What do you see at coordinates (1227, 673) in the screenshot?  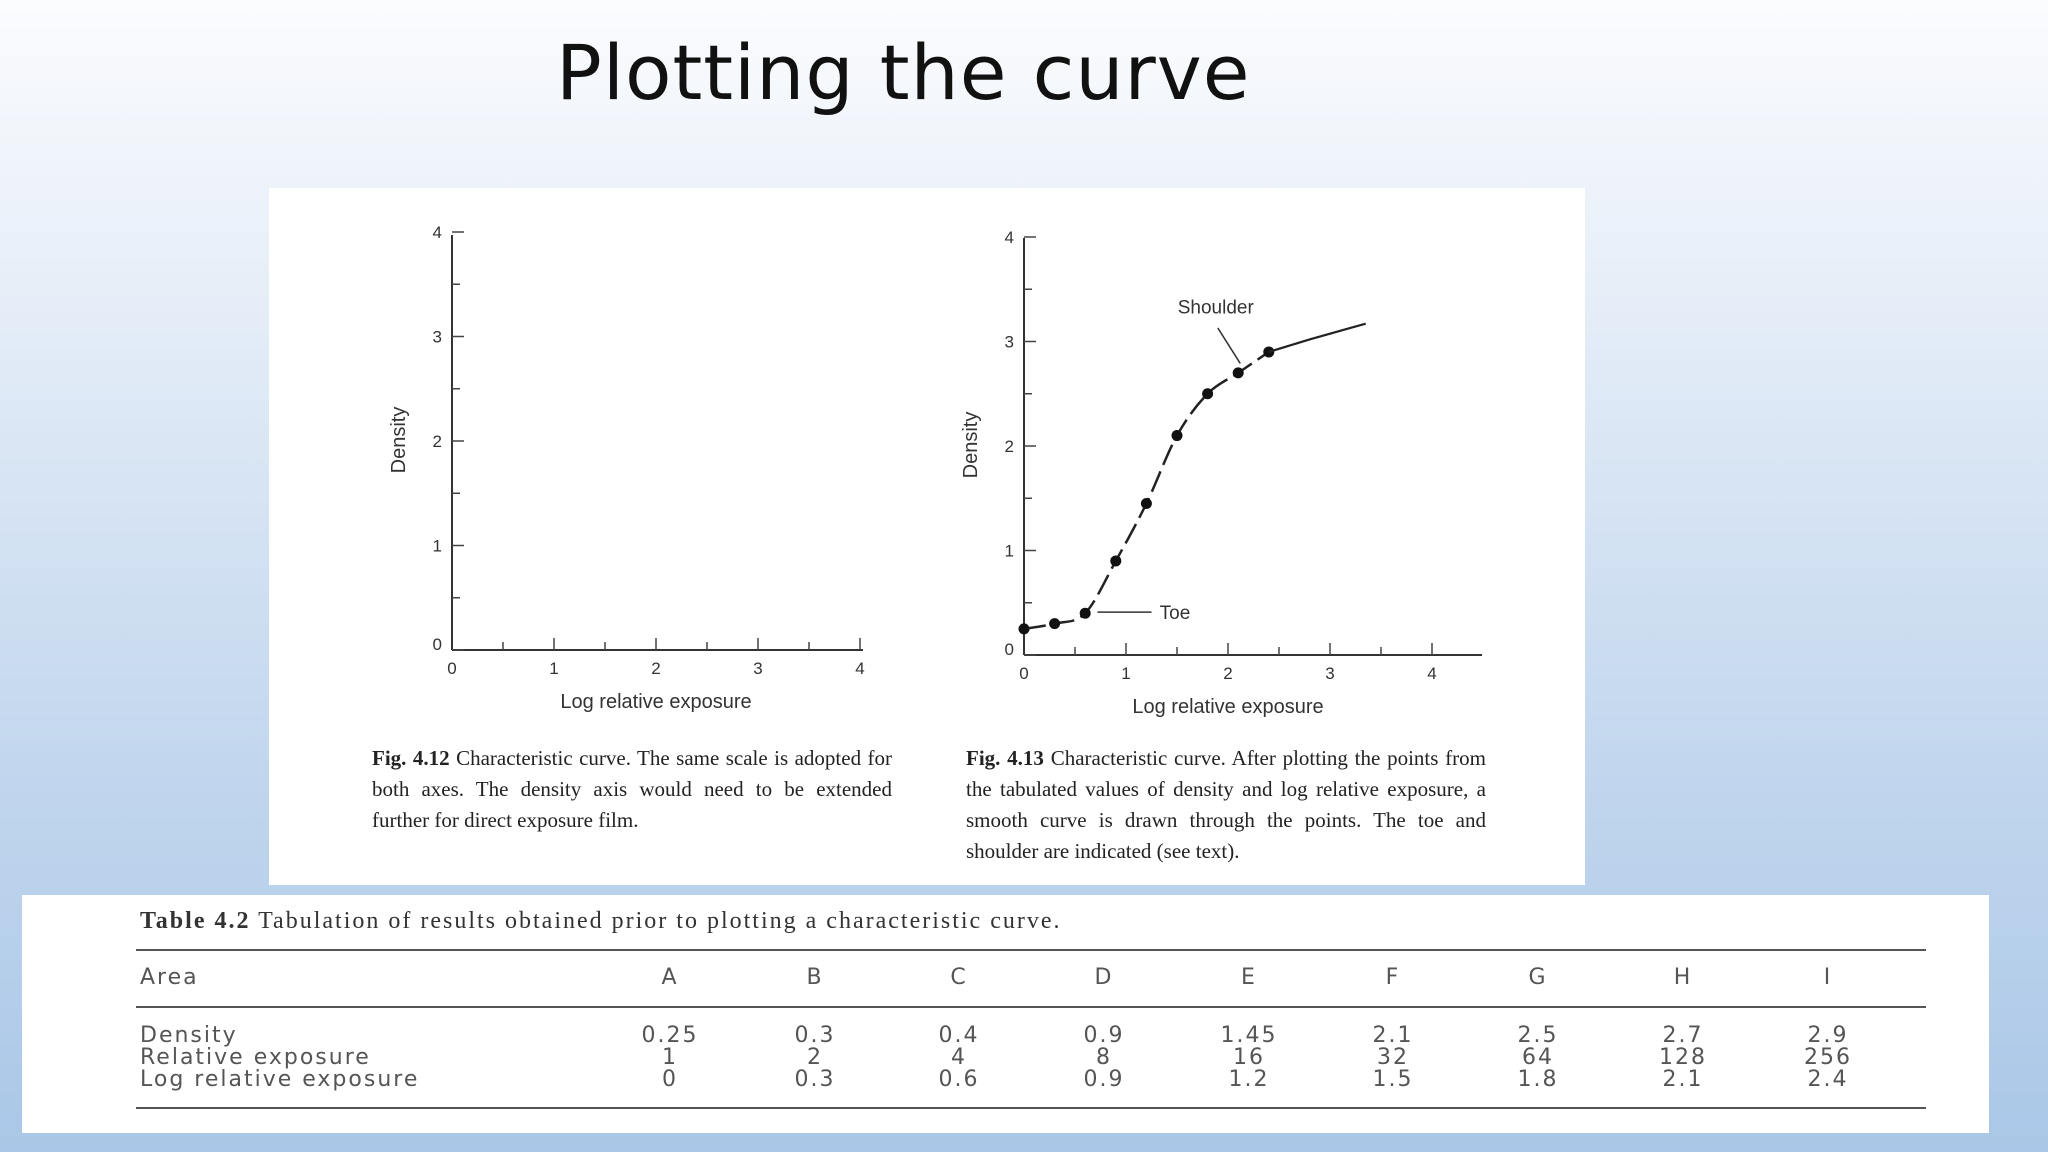 I see `fig-4-13-x-tick-label: 2` at bounding box center [1227, 673].